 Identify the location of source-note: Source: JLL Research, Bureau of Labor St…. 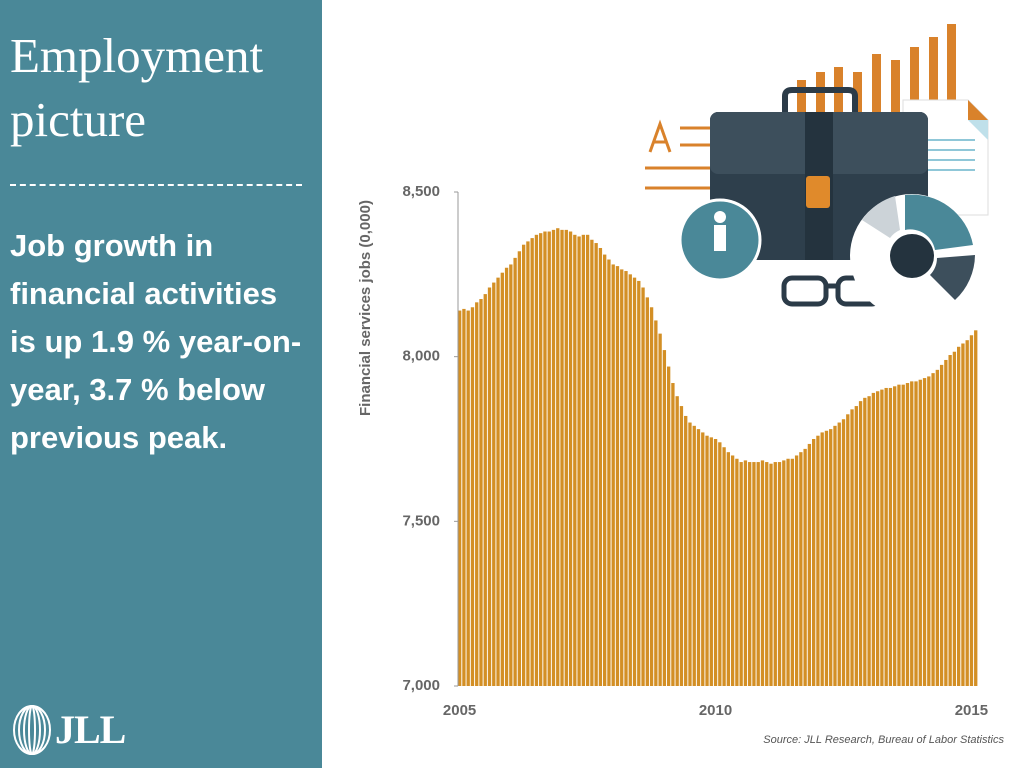
(883, 740).